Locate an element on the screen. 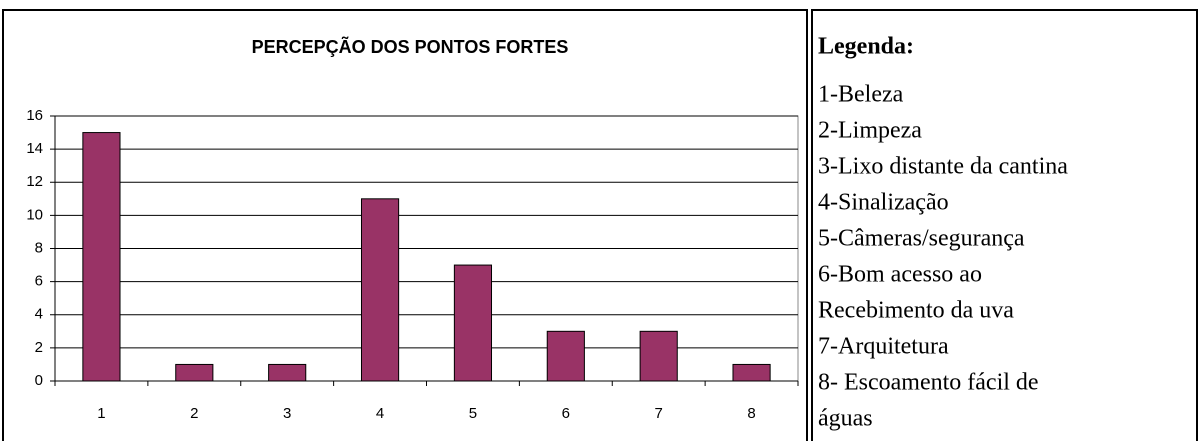 This screenshot has height=441, width=1198. legend-item: 3-Lixo distante da cantina is located at coordinates (943, 167).